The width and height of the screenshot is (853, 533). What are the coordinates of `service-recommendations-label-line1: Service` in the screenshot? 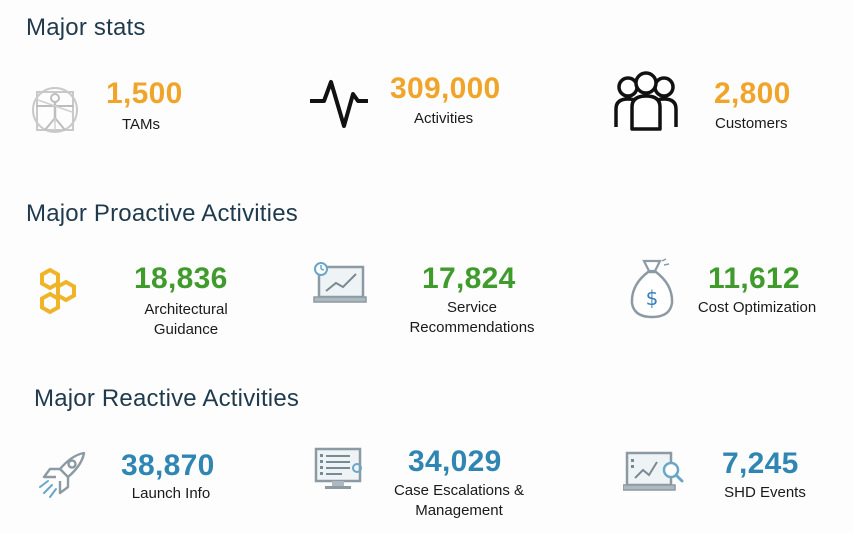 It's located at (472, 307).